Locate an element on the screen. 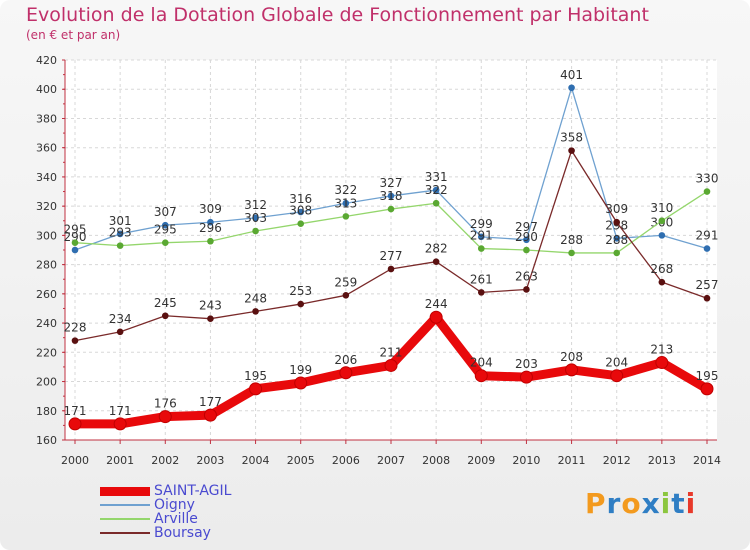 The height and width of the screenshot is (550, 750). data-label: 331 is located at coordinates (436, 177).